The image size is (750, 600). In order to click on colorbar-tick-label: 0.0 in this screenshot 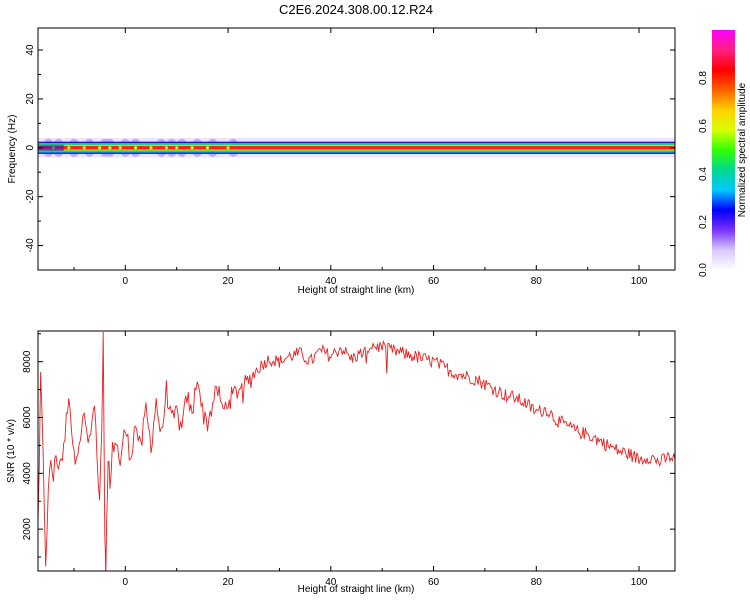, I will do `click(703, 270)`.